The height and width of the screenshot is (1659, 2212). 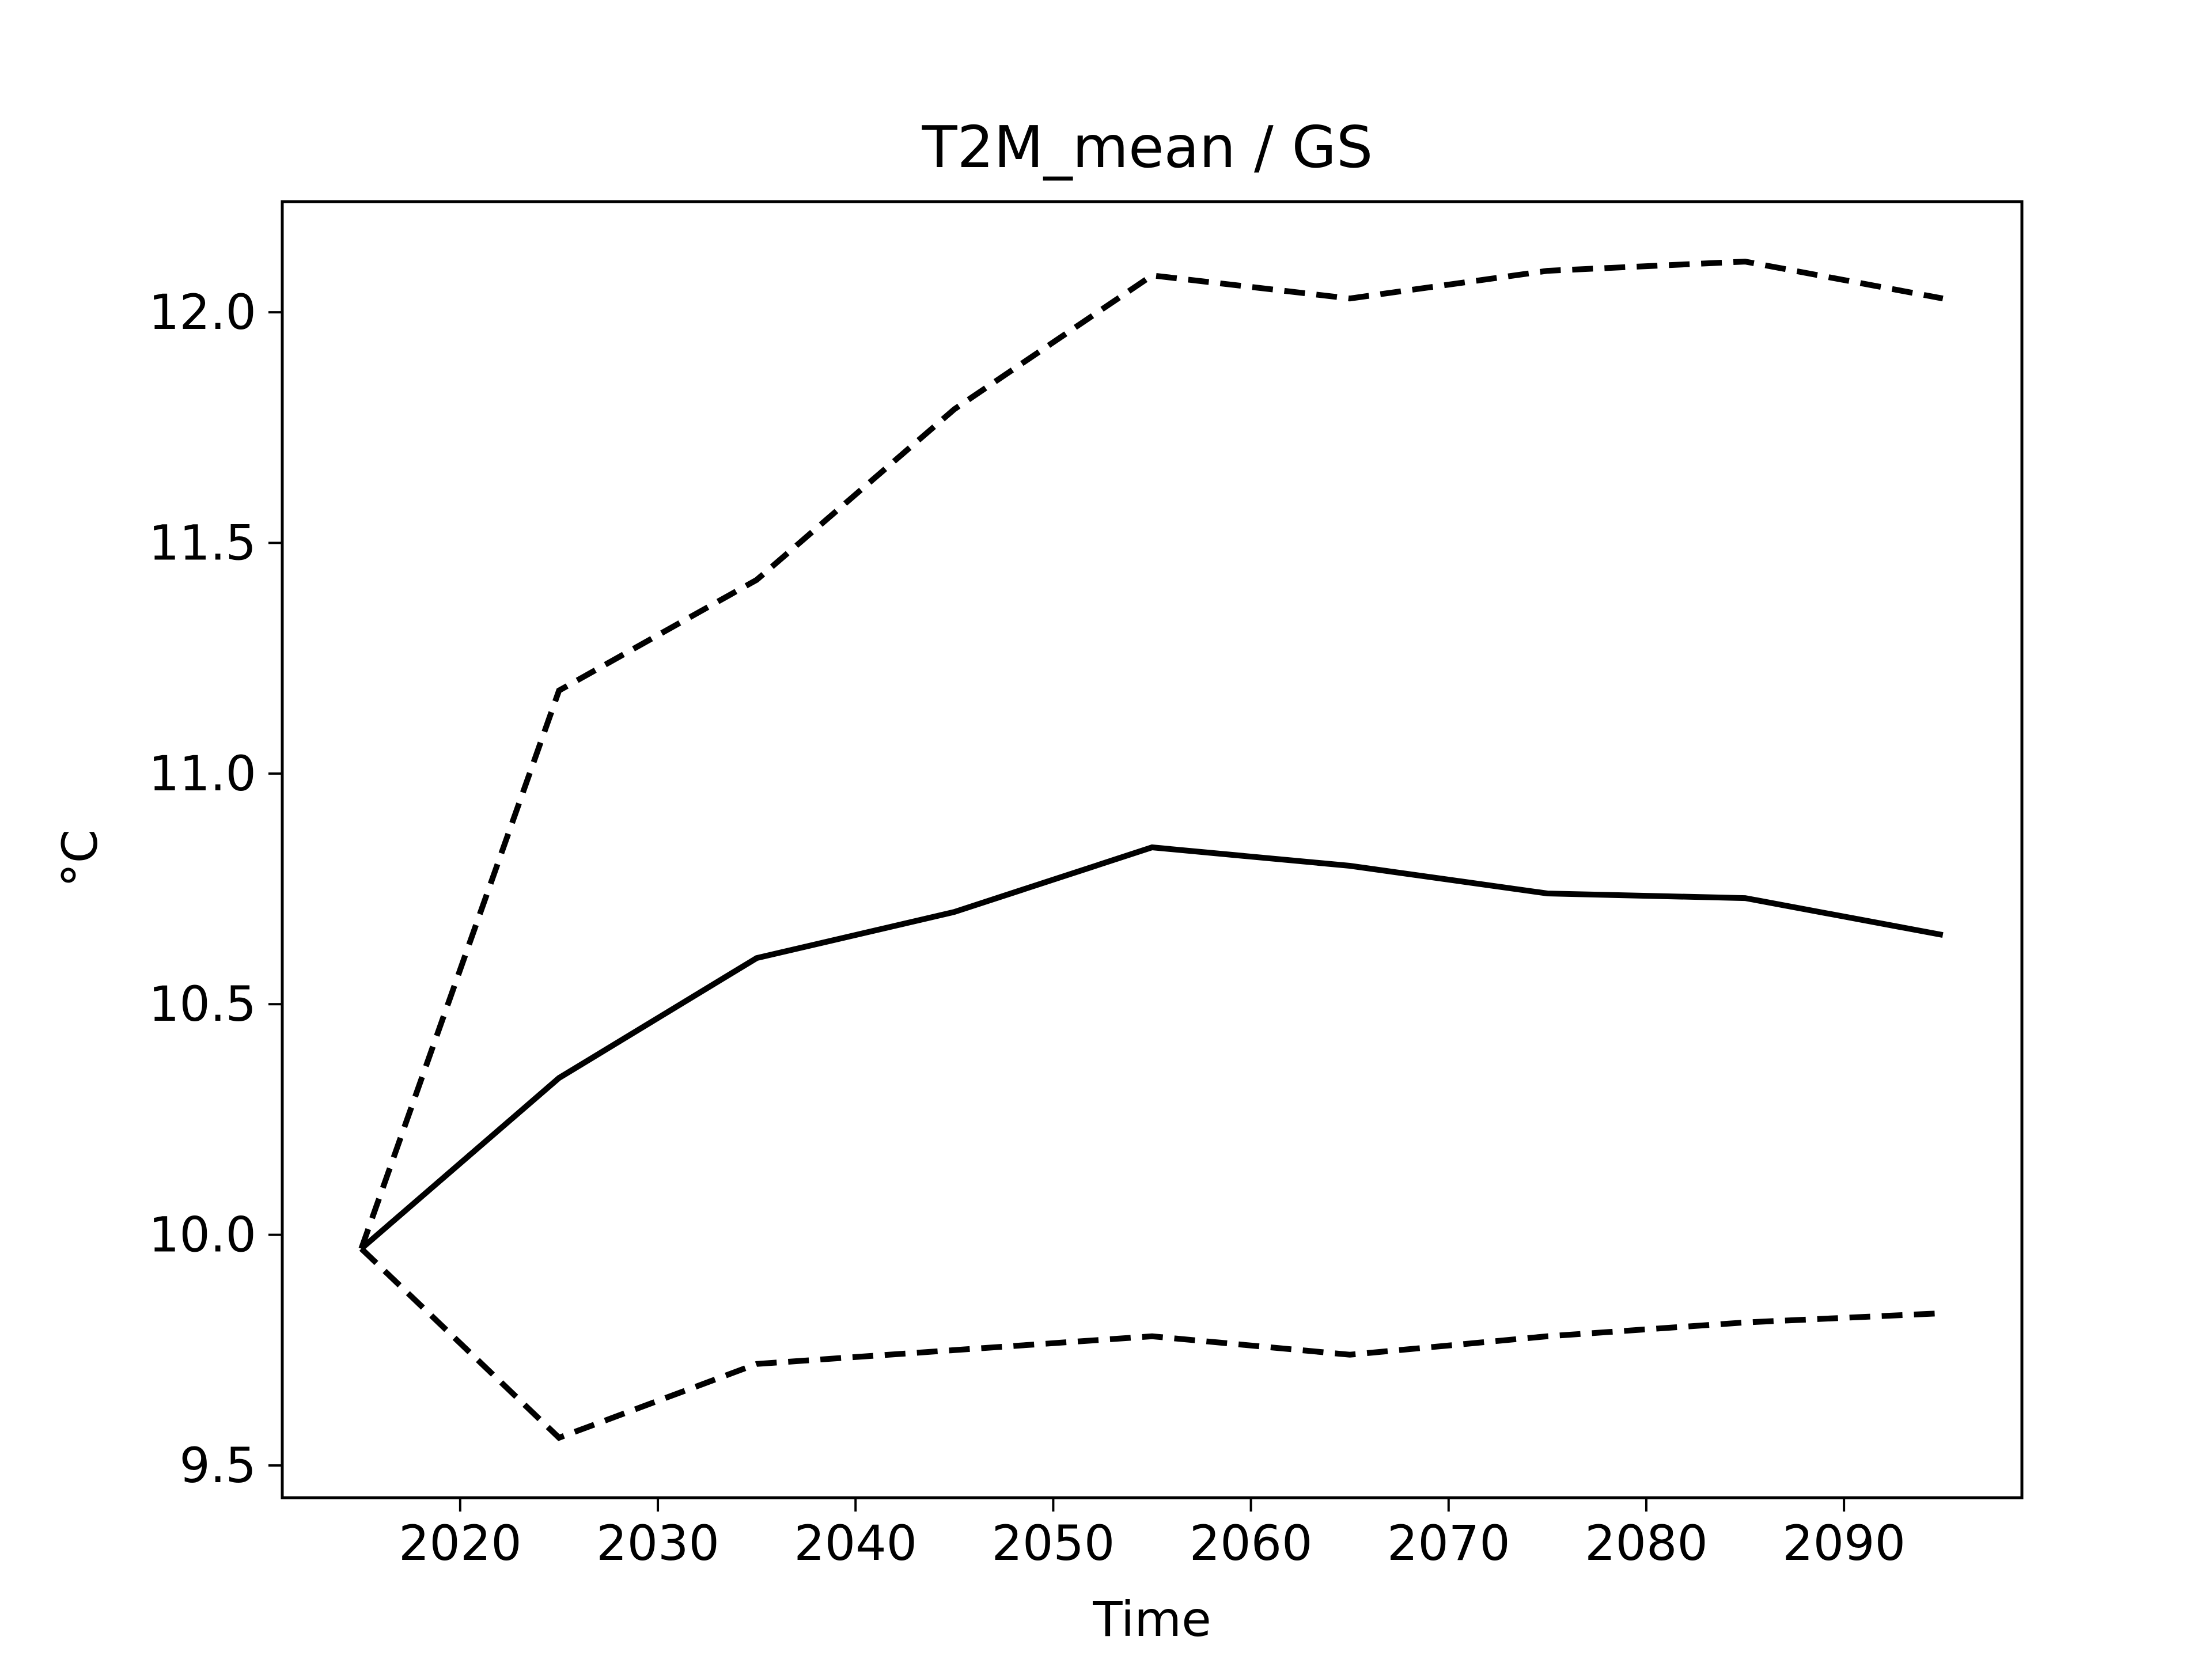 What do you see at coordinates (657, 1543) in the screenshot?
I see `x-tick-label: 2030` at bounding box center [657, 1543].